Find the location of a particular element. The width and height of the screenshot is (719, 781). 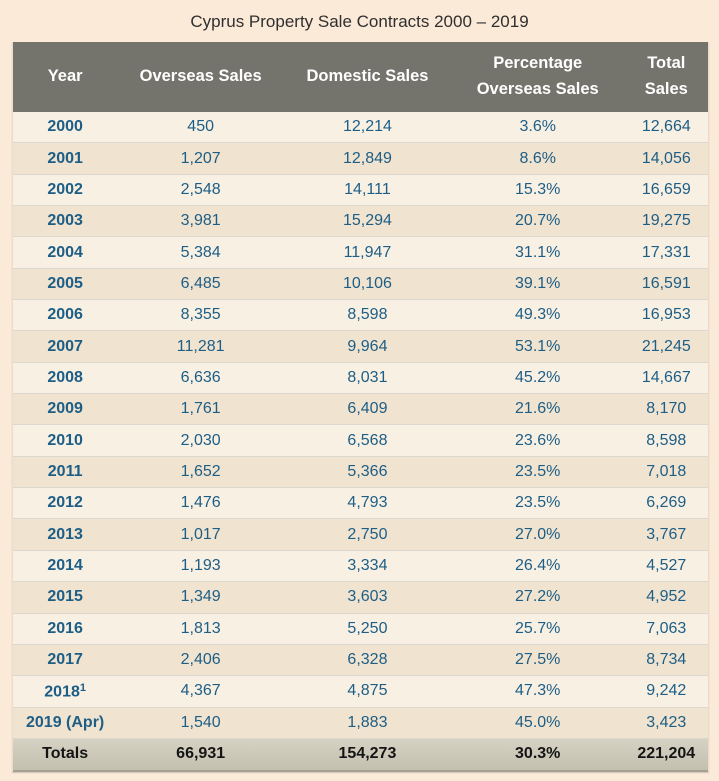

total-cell: 16,591 is located at coordinates (666, 283).